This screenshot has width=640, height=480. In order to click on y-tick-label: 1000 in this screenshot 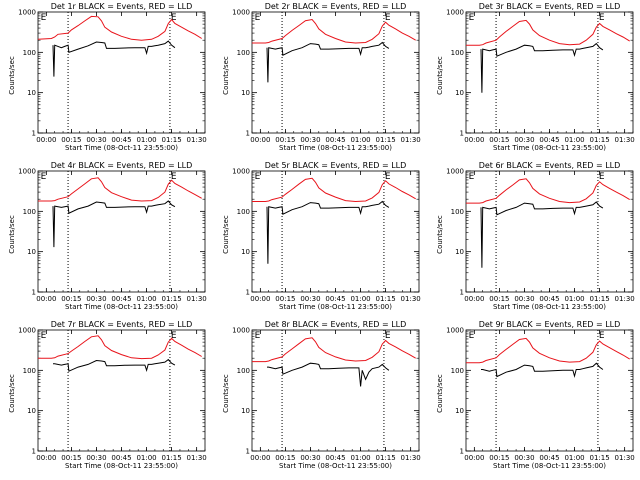, I will do `click(455, 172)`.